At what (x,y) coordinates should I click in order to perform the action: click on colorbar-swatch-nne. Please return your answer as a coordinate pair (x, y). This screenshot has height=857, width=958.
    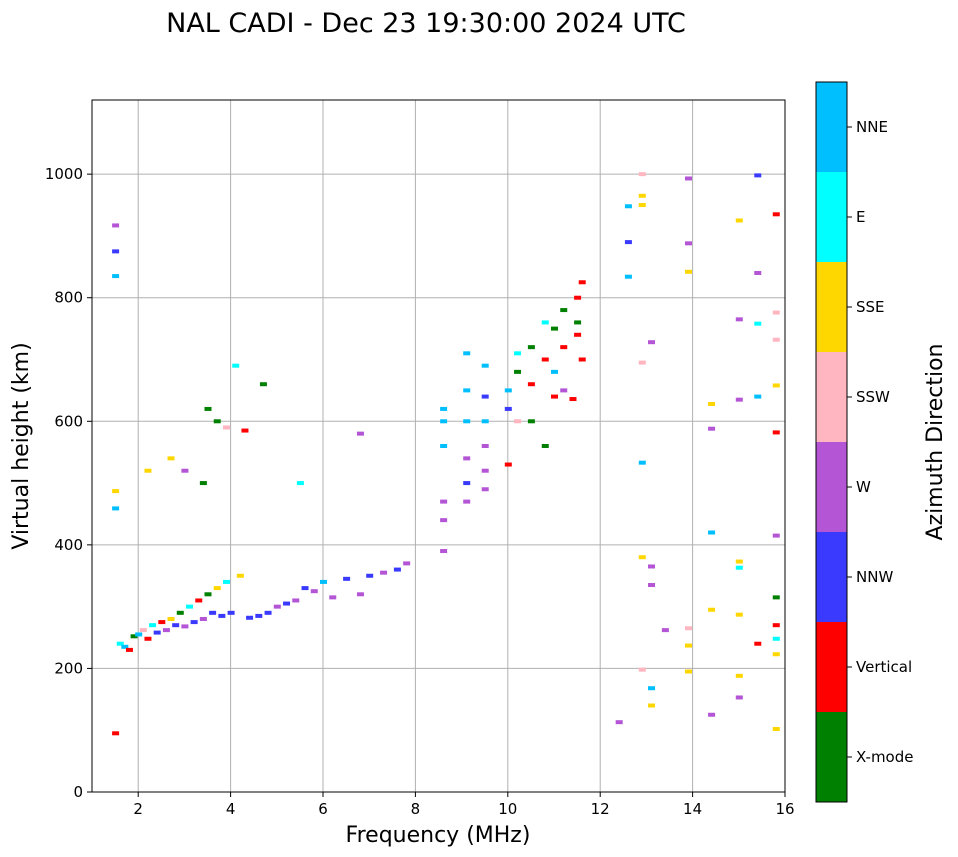
    Looking at the image, I should click on (831, 127).